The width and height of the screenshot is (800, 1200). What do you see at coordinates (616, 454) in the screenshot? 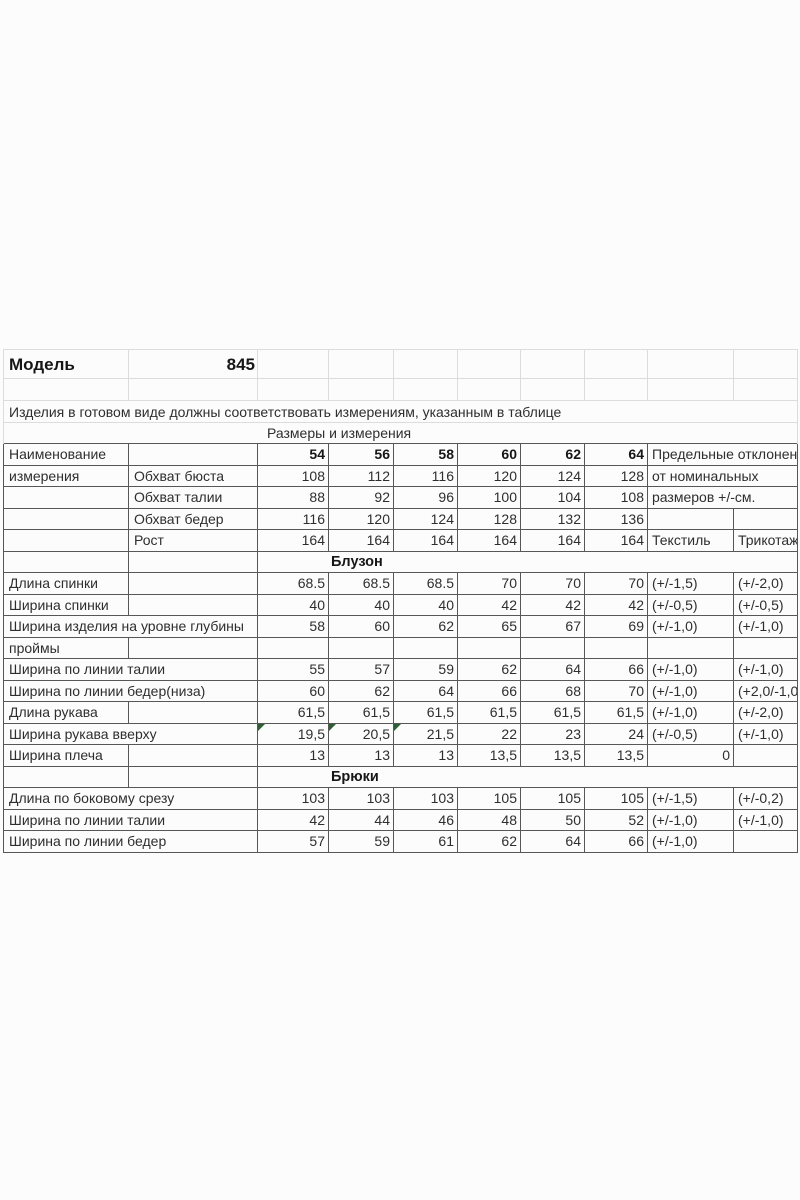
I see `size-header: 64` at bounding box center [616, 454].